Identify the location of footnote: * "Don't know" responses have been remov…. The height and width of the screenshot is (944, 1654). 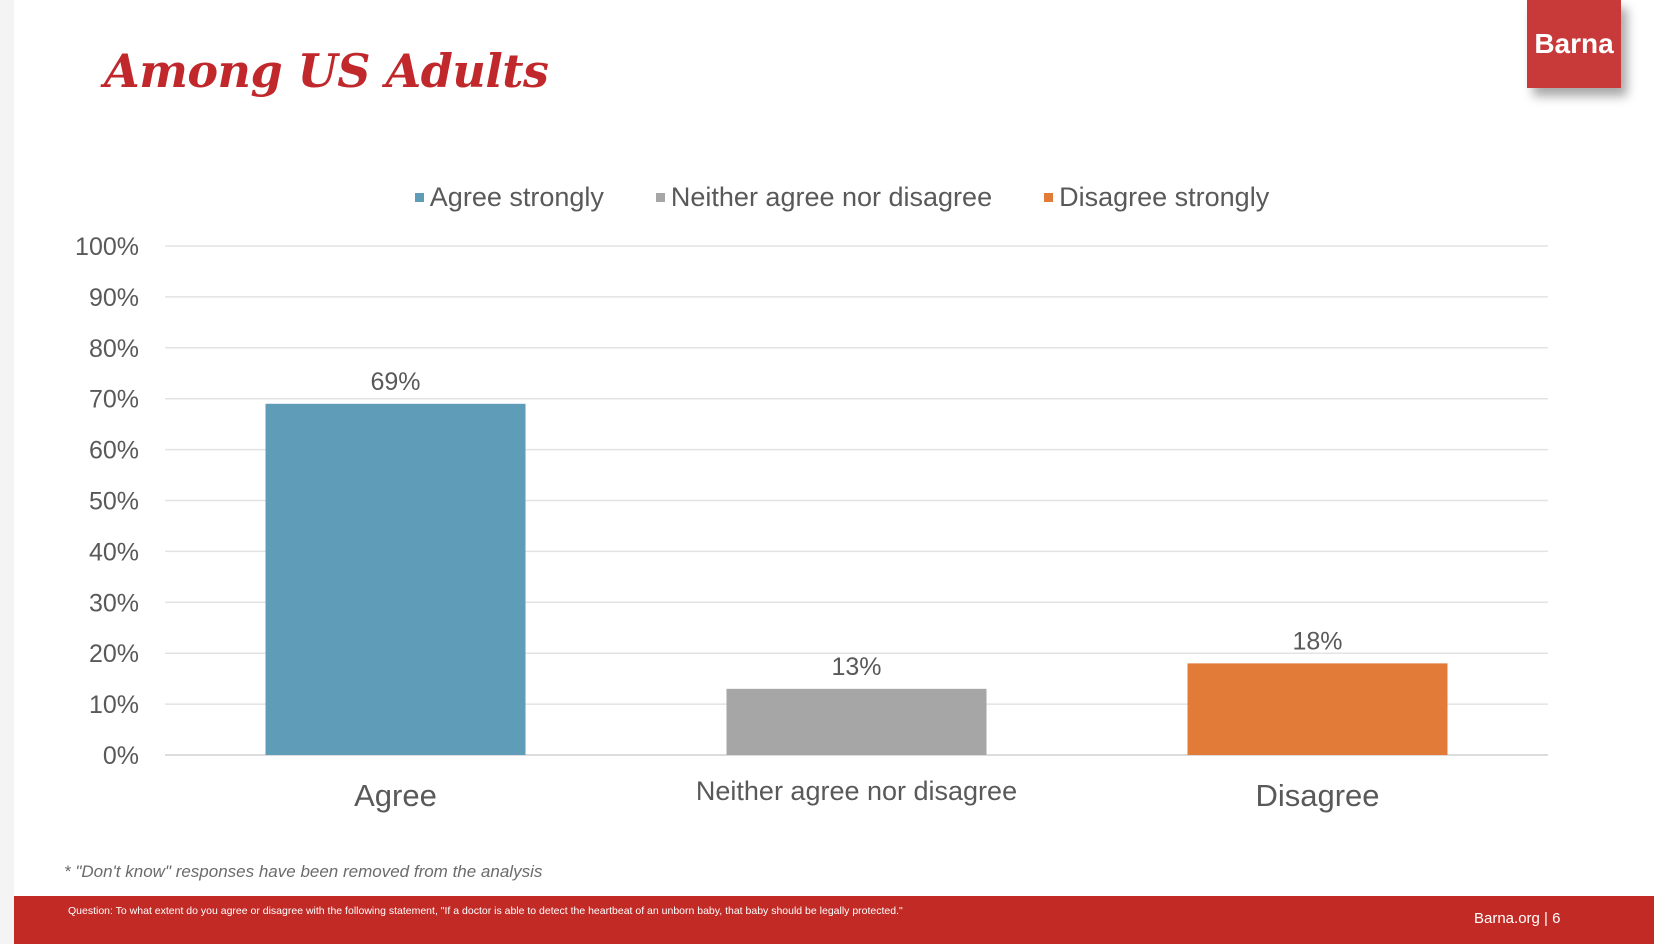
(303, 871).